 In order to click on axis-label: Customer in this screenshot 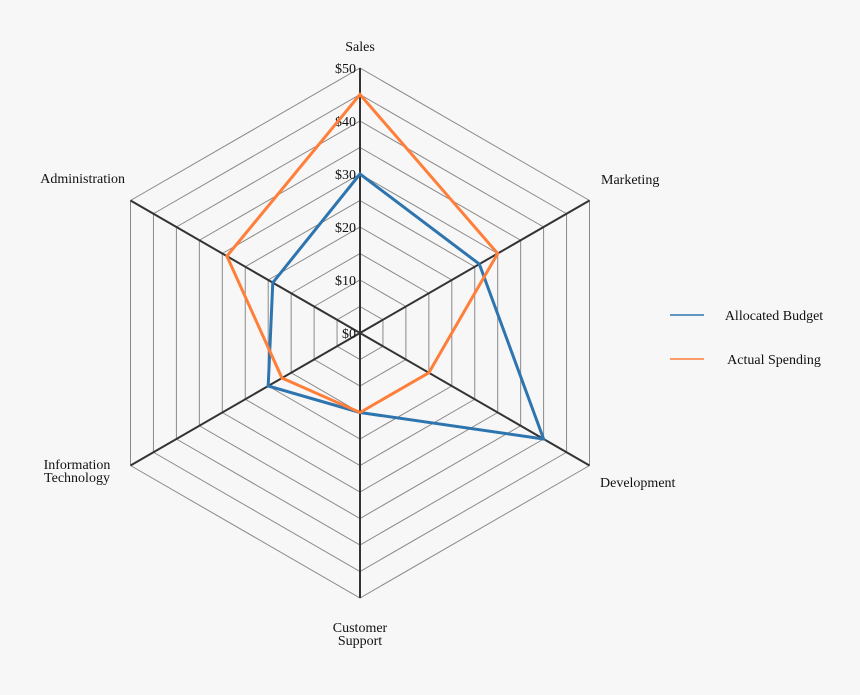, I will do `click(360, 628)`.